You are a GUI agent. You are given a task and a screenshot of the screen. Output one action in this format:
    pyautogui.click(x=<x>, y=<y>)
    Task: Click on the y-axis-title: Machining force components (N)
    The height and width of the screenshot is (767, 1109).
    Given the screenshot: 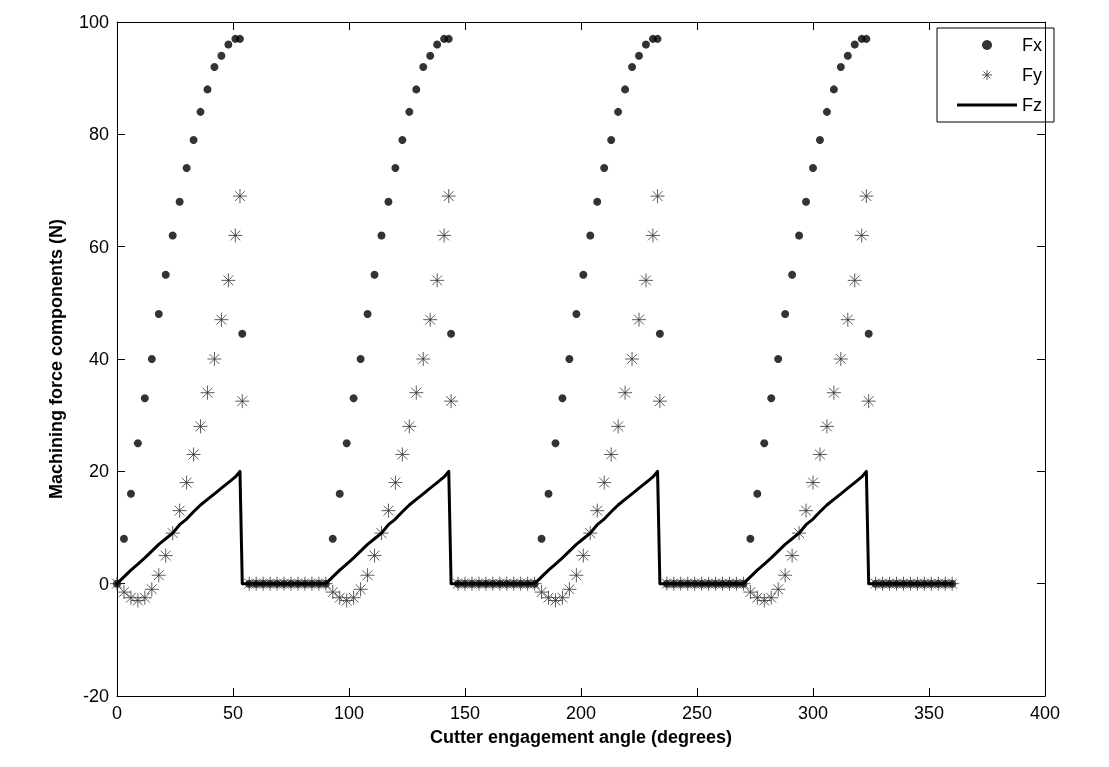 What is the action you would take?
    pyautogui.click(x=56, y=359)
    